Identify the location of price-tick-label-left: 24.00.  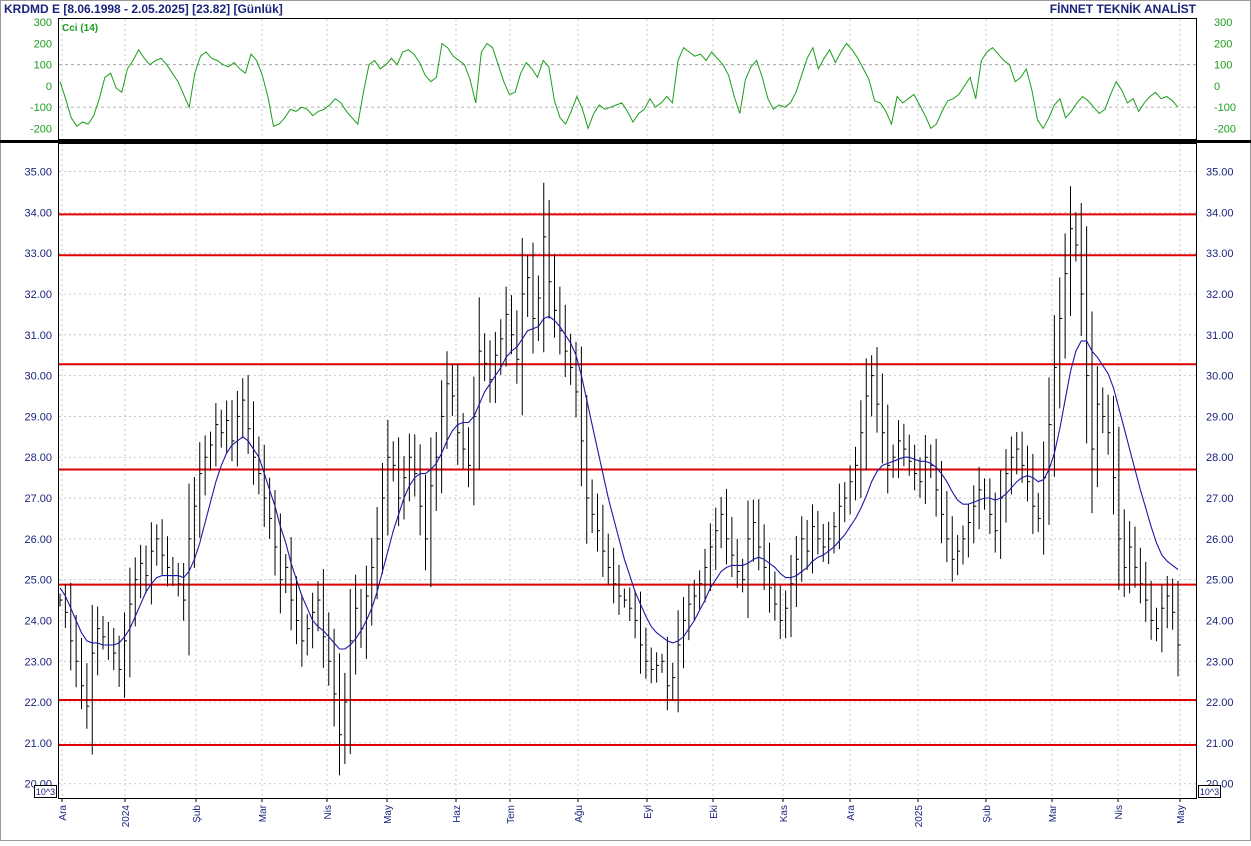
(38, 621).